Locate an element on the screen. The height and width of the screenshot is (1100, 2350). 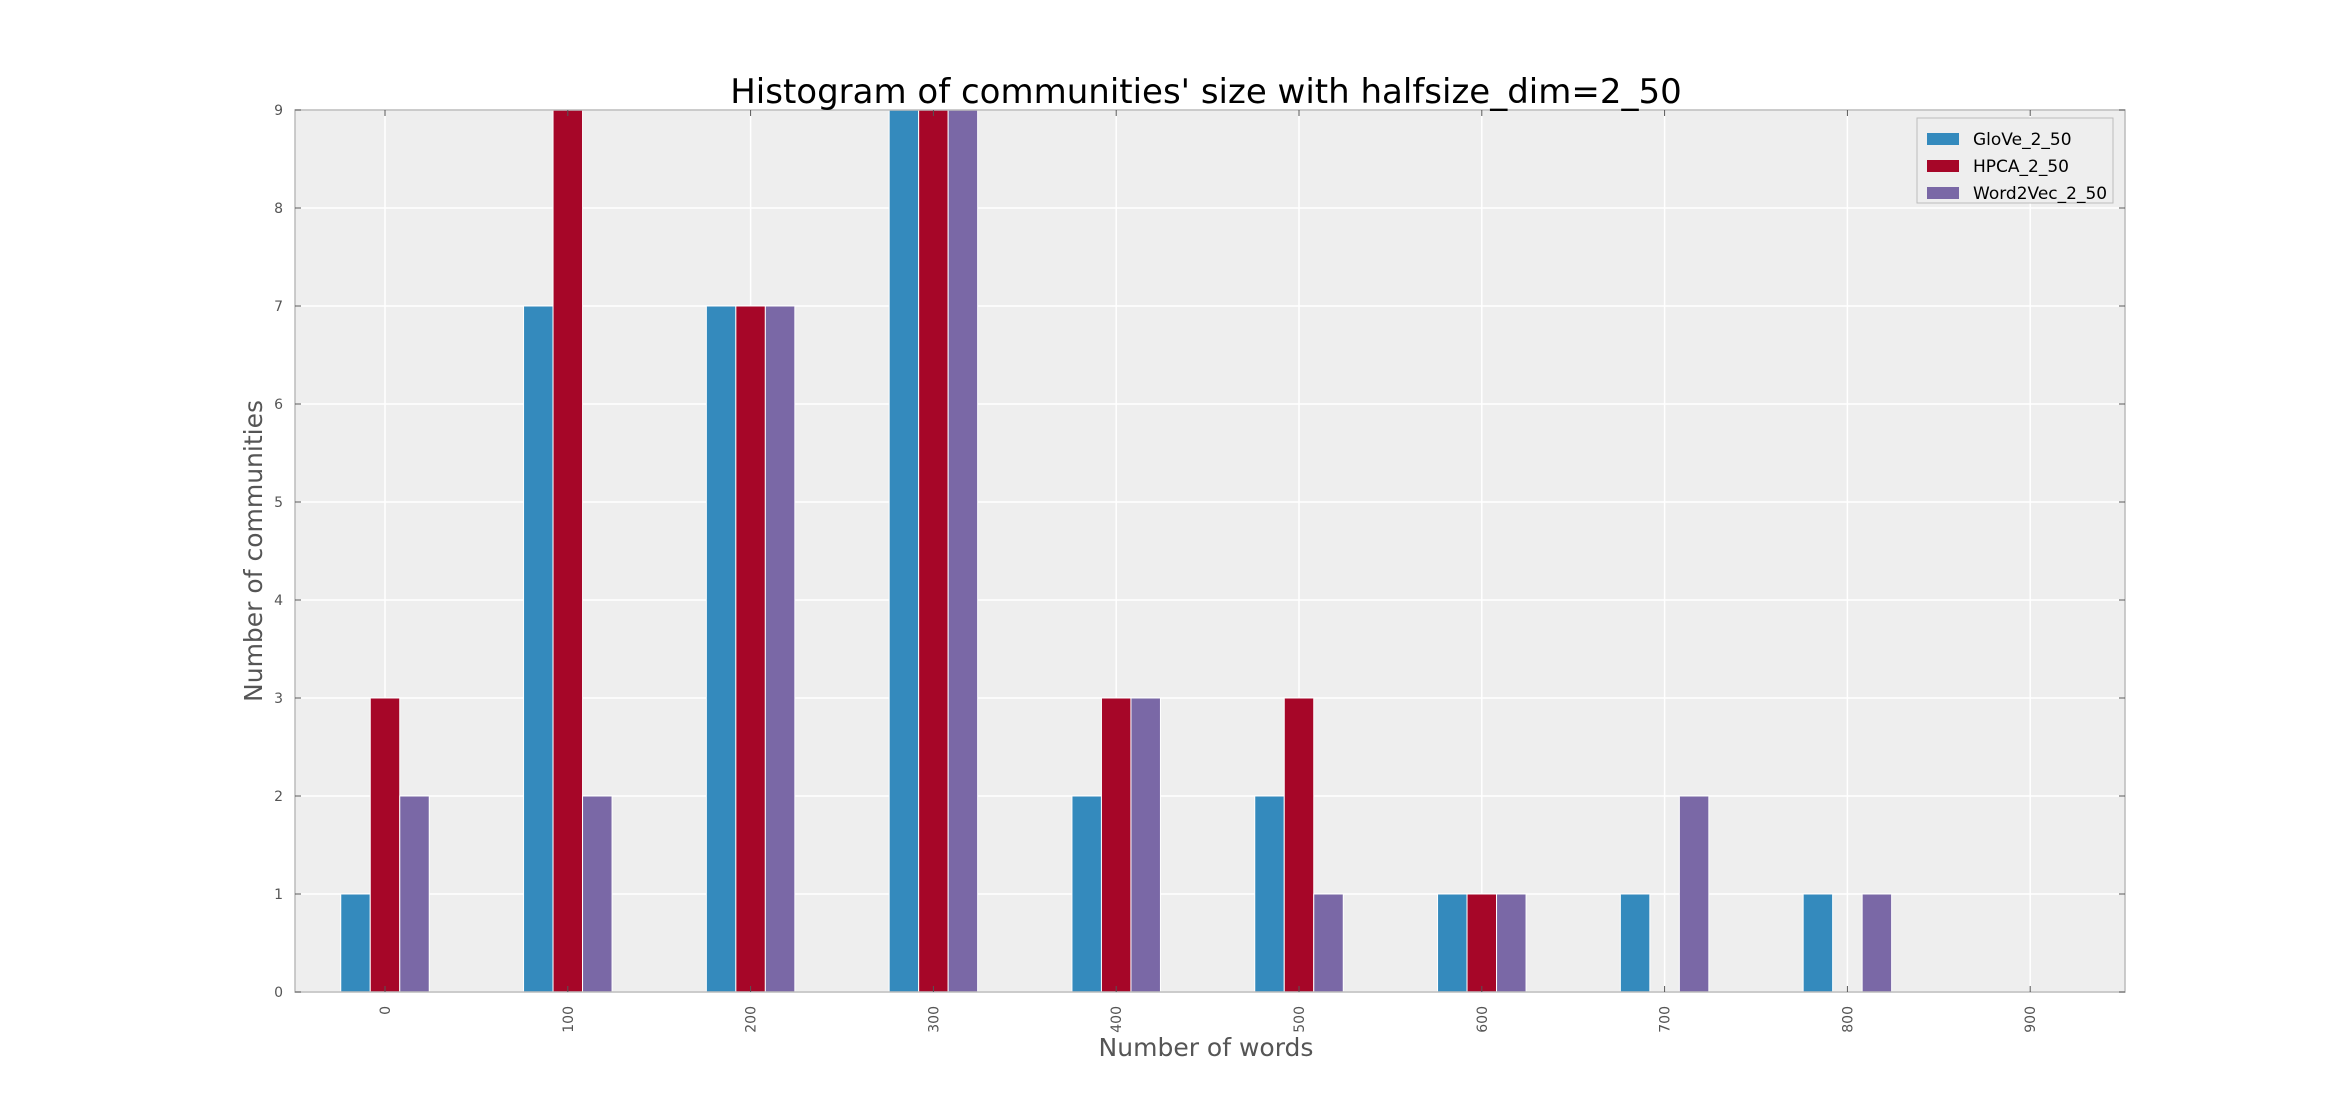
x-tick-label: 500 is located at coordinates (1300, 1019).